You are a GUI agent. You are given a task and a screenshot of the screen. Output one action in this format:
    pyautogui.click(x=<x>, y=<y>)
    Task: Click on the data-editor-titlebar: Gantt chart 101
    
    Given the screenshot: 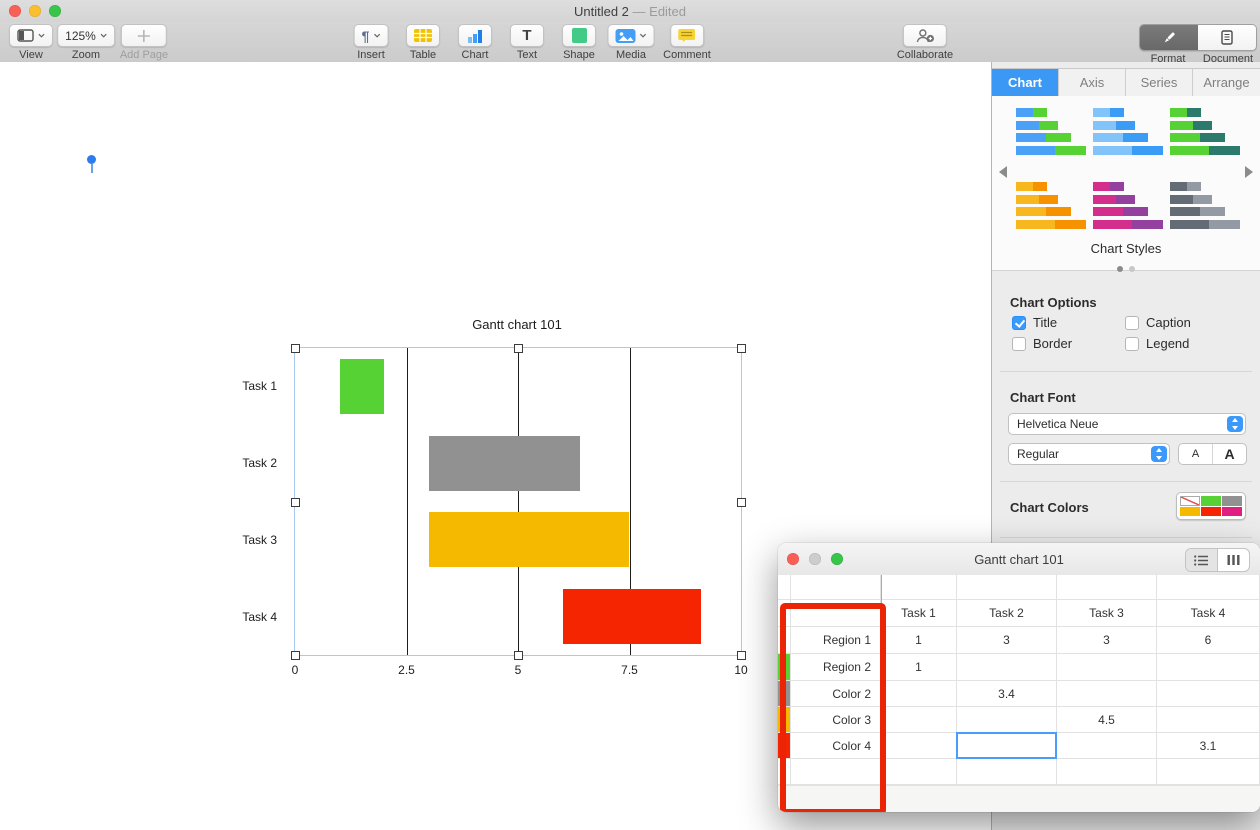 What is the action you would take?
    pyautogui.click(x=1019, y=559)
    